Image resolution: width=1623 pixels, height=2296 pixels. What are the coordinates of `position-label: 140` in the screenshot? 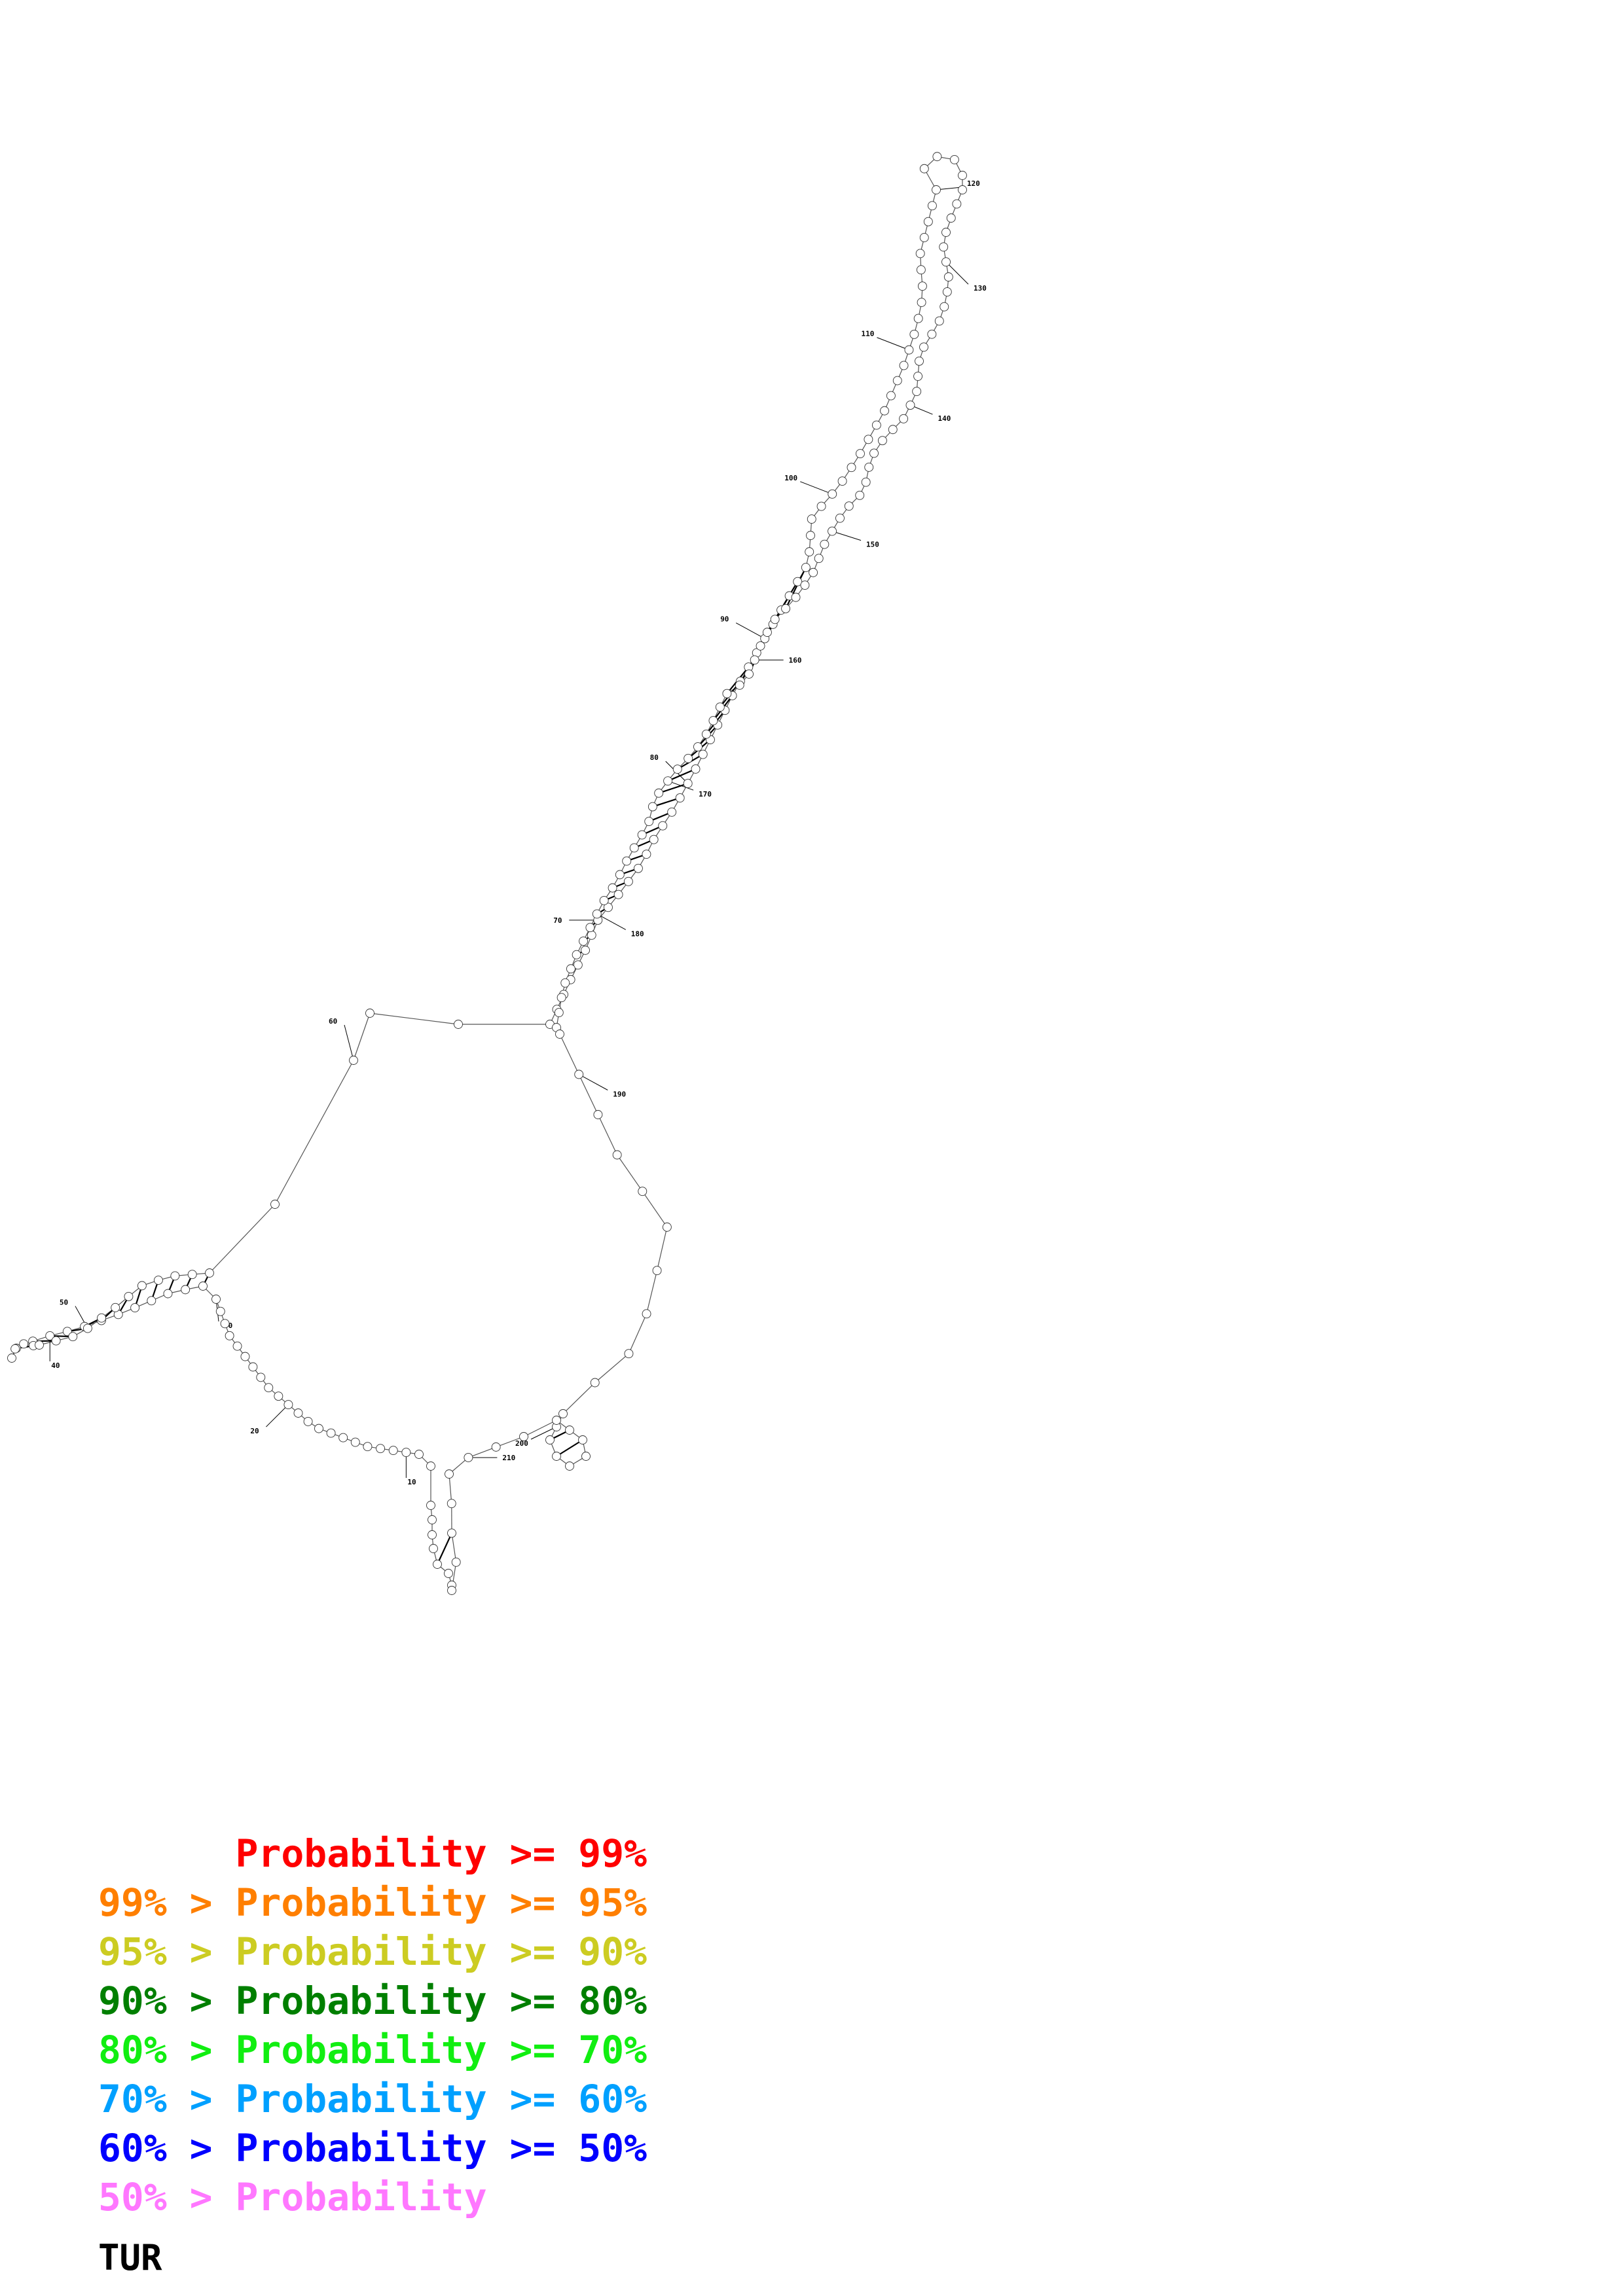 It's located at (944, 418).